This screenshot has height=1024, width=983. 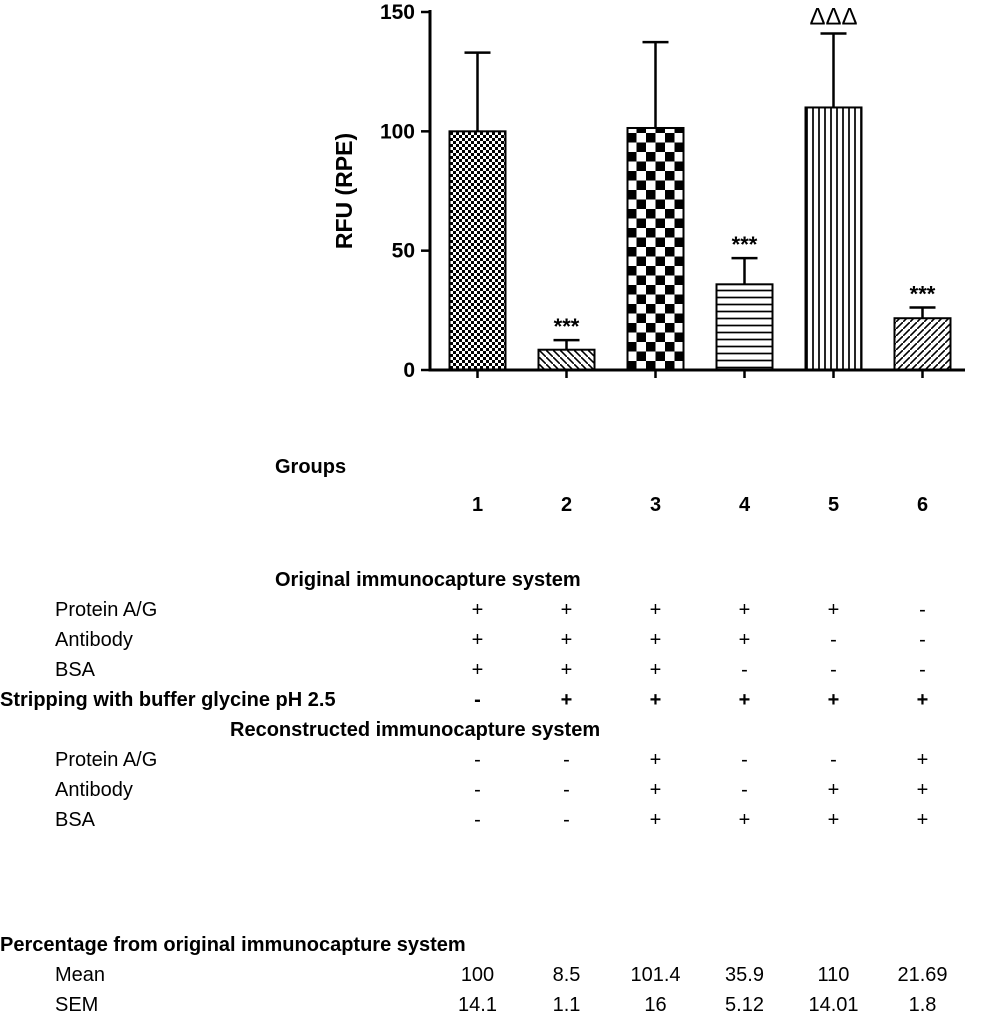 I want to click on stat-row-sem-row: SEM 14.1 1.1 16 5.12 14.01 1.8, so click(x=491, y=1005).